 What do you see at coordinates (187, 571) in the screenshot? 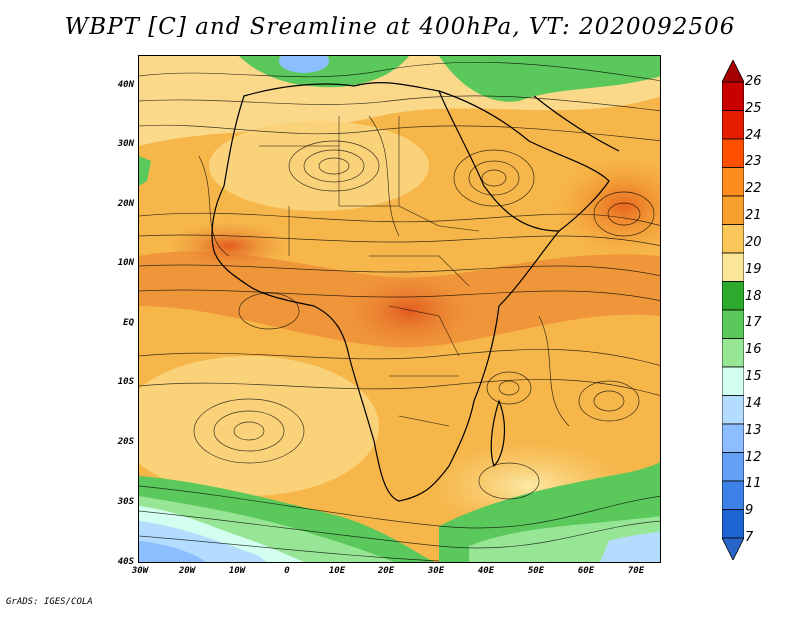
I see `lon-label-20w: 20W` at bounding box center [187, 571].